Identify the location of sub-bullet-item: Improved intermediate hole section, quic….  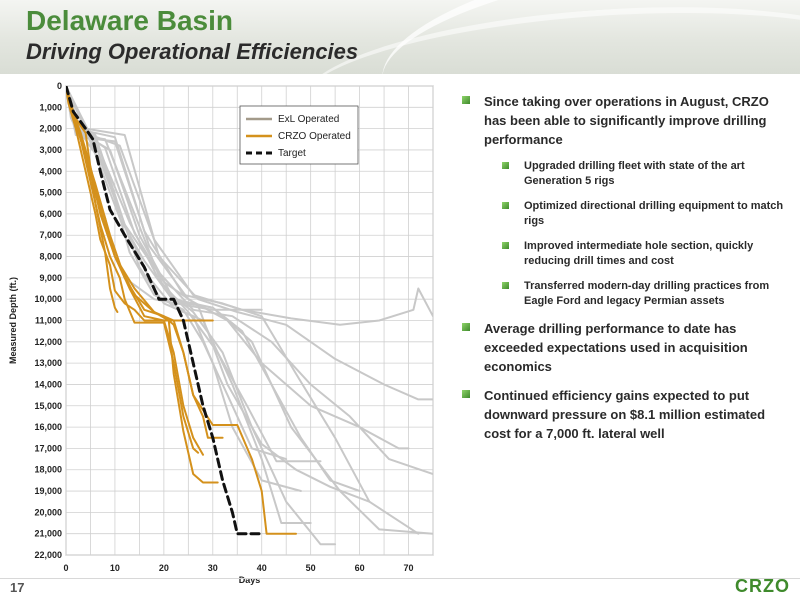
(647, 254).